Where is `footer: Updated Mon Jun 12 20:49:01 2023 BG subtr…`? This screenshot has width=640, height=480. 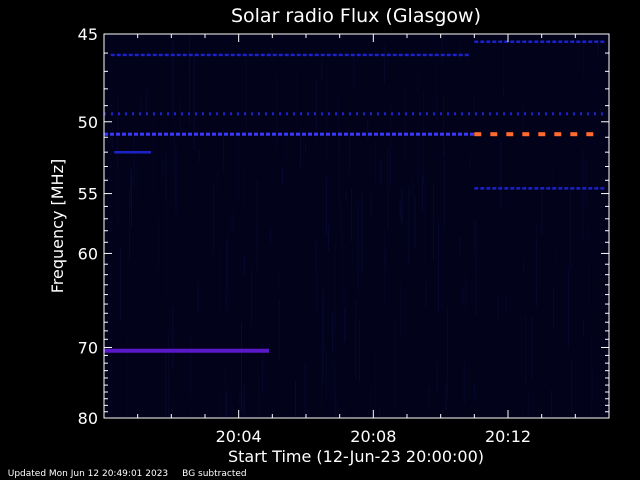
footer: Updated Mon Jun 12 20:49:01 2023 BG subtr… is located at coordinates (131, 469).